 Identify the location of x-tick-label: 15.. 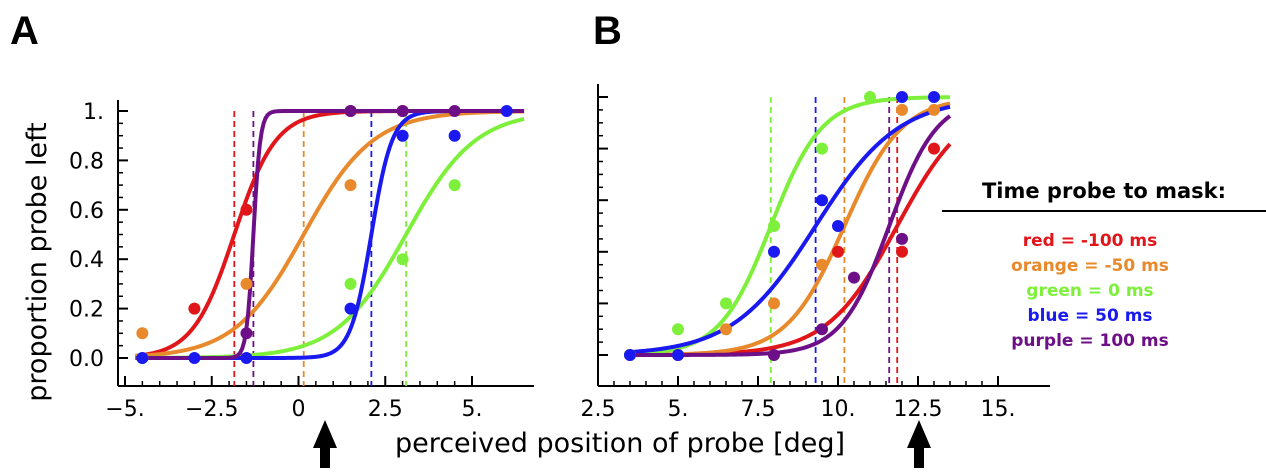
(998, 409).